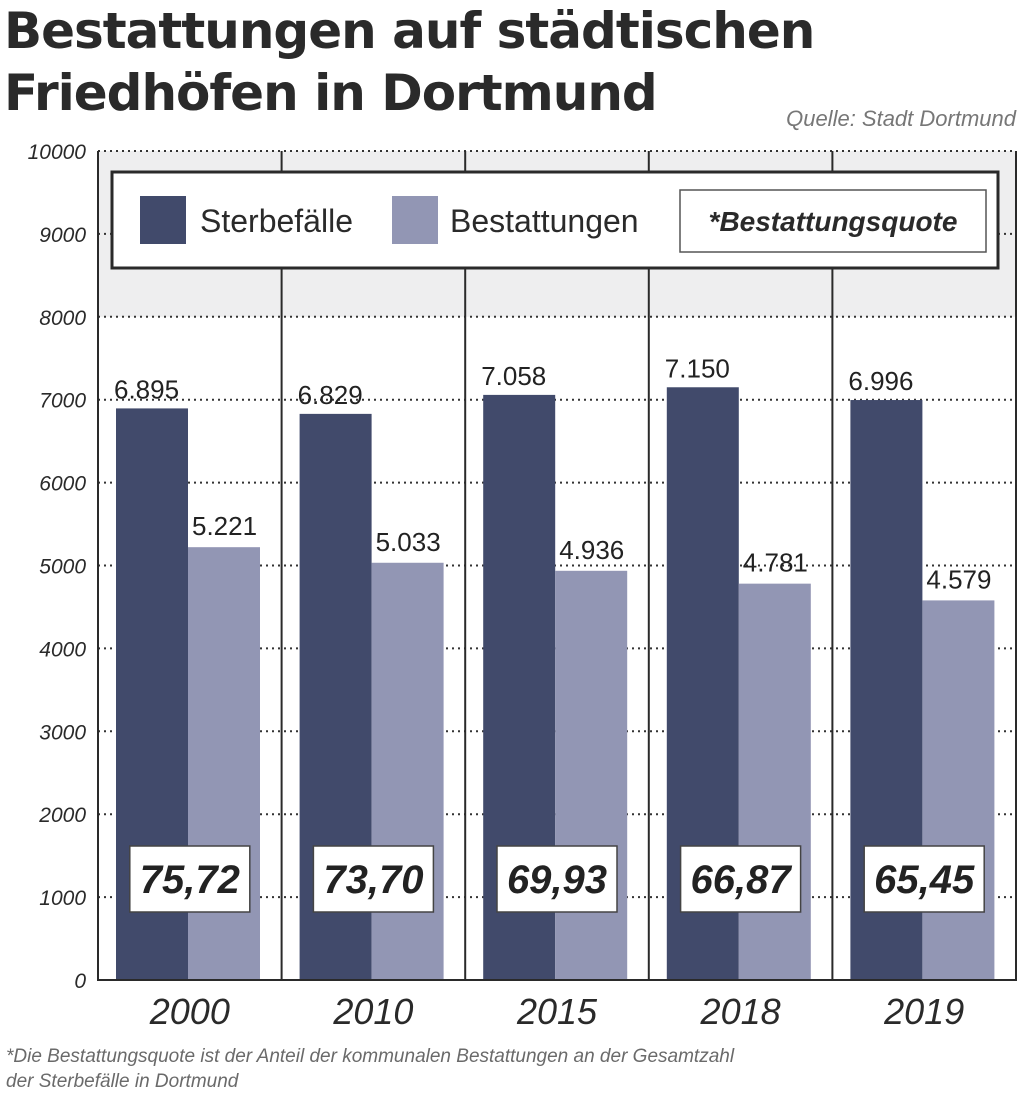  What do you see at coordinates (62, 898) in the screenshot?
I see `y-tick-label-1000: 1000` at bounding box center [62, 898].